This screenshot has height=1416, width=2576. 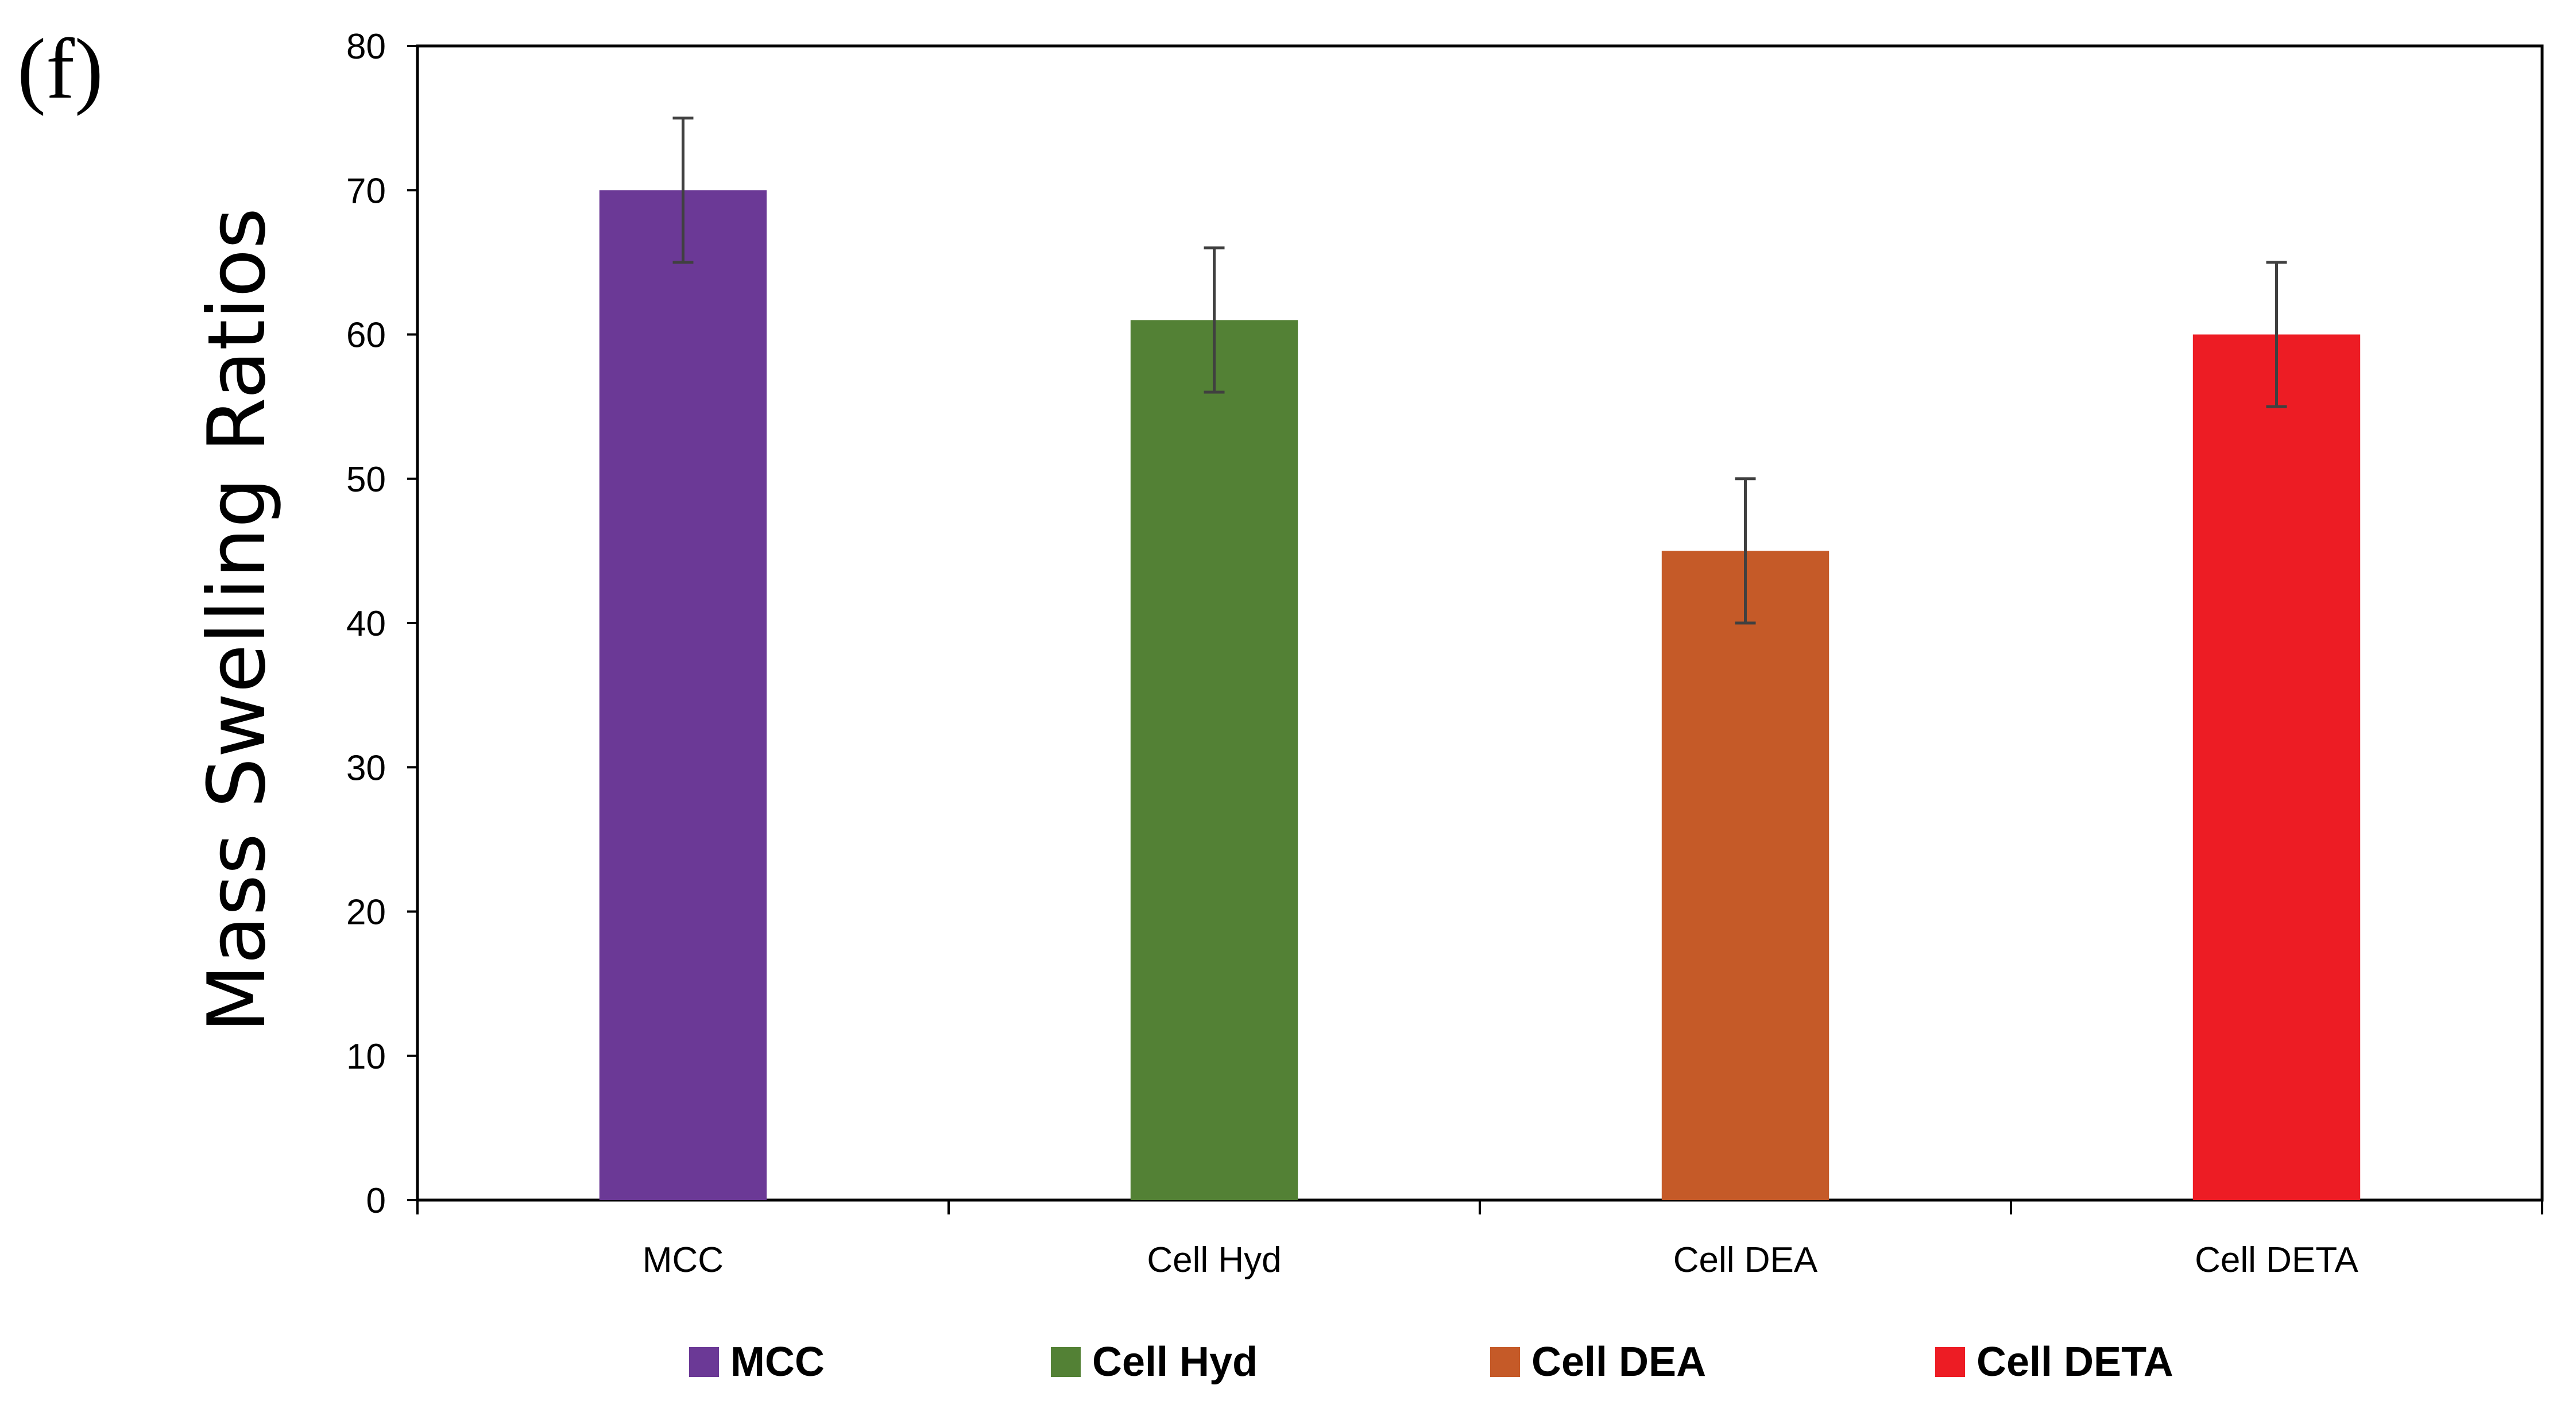 What do you see at coordinates (1175, 1362) in the screenshot?
I see `legend-label: Cell Hyd` at bounding box center [1175, 1362].